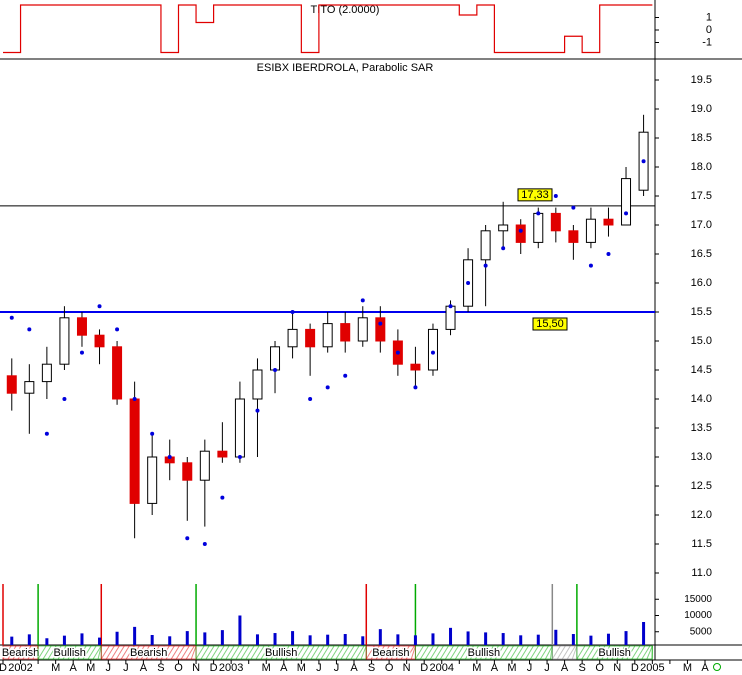  What do you see at coordinates (535, 195) in the screenshot?
I see `level-label-box` at bounding box center [535, 195].